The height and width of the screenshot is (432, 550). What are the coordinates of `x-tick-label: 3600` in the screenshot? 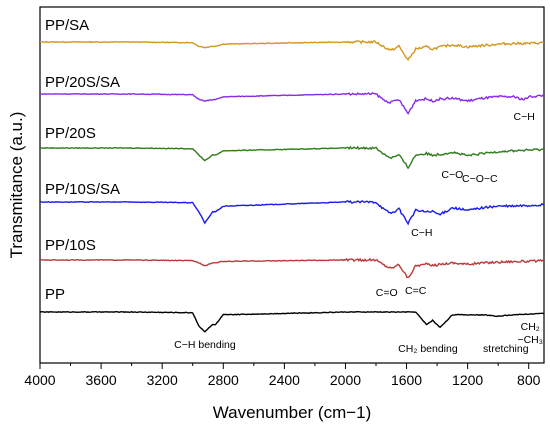 It's located at (101, 380).